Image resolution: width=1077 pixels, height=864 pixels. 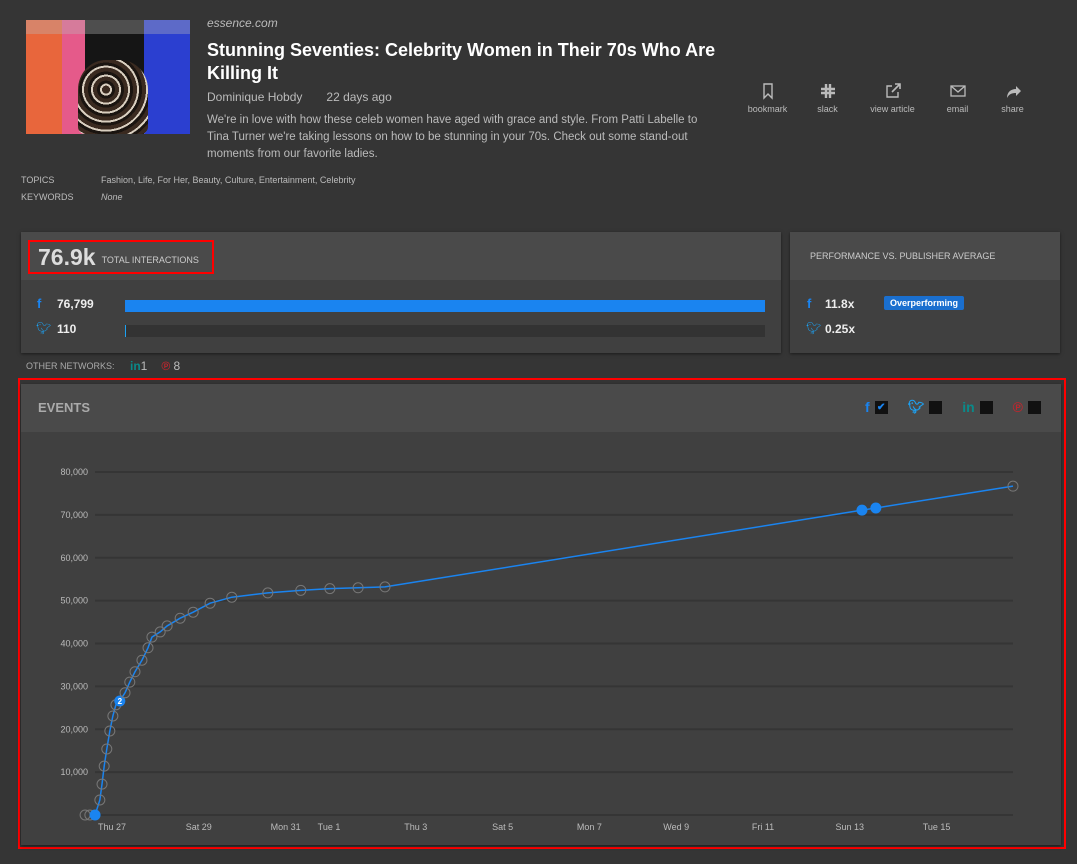 I want to click on y-tick-label: 50,000, so click(x=74, y=601).